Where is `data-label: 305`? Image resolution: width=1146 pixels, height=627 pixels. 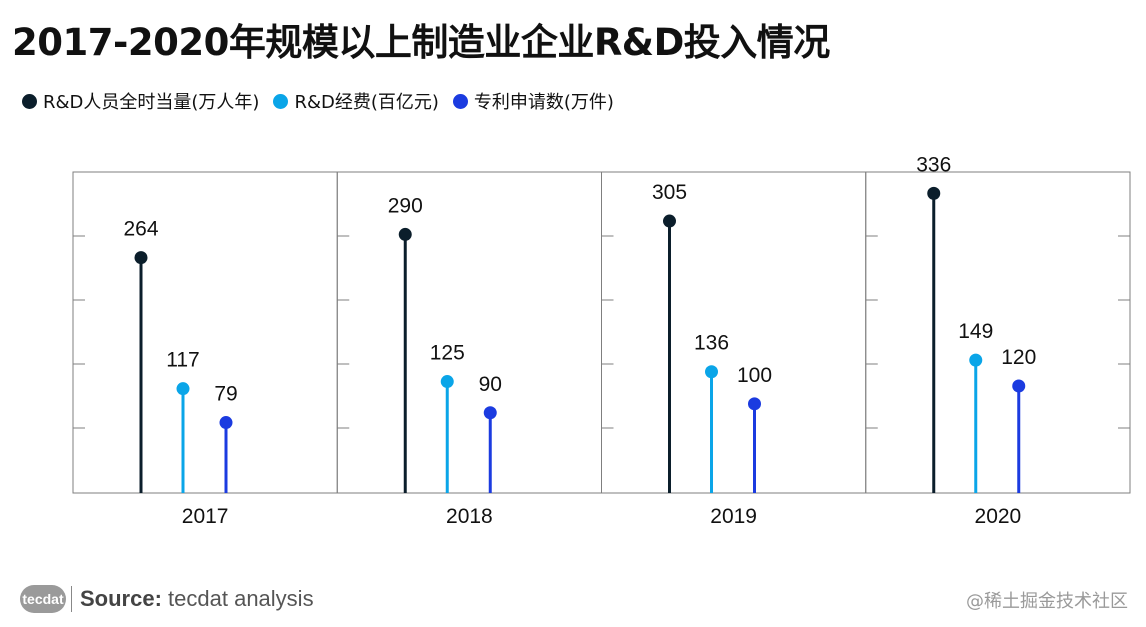 data-label: 305 is located at coordinates (669, 192).